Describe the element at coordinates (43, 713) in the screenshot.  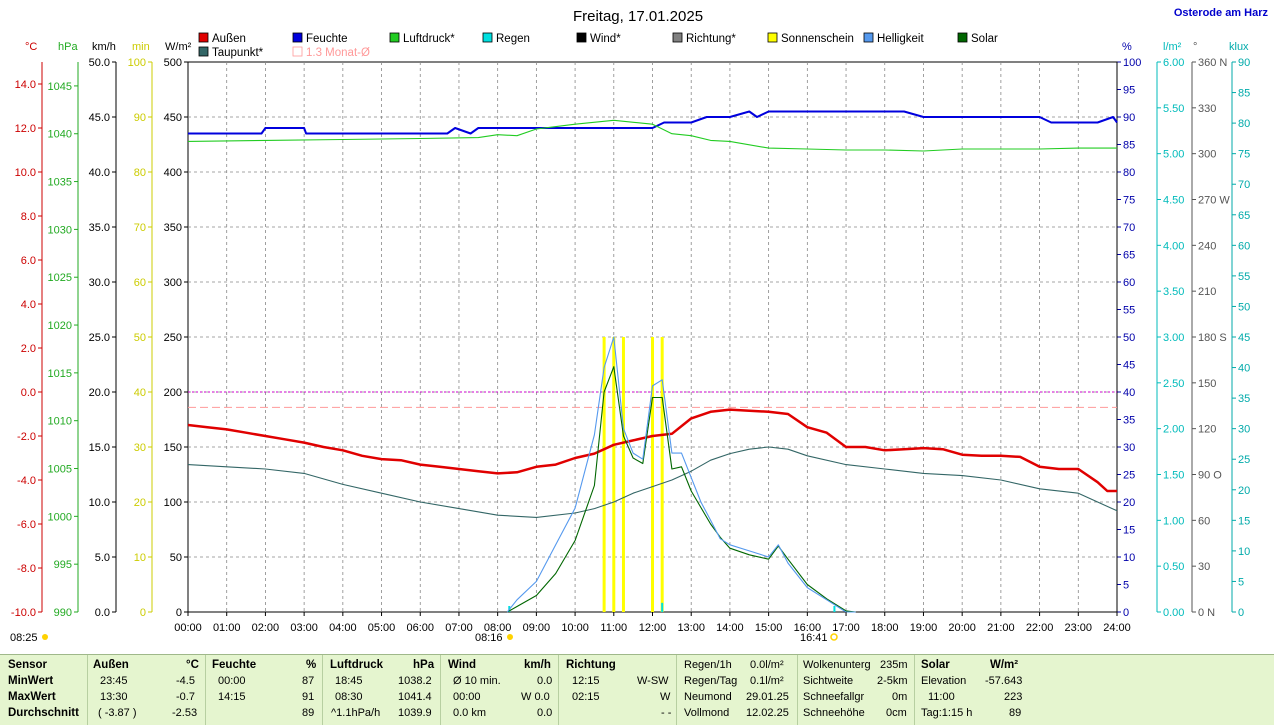
I see `row-label-avg: Durchschnitt` at that location.